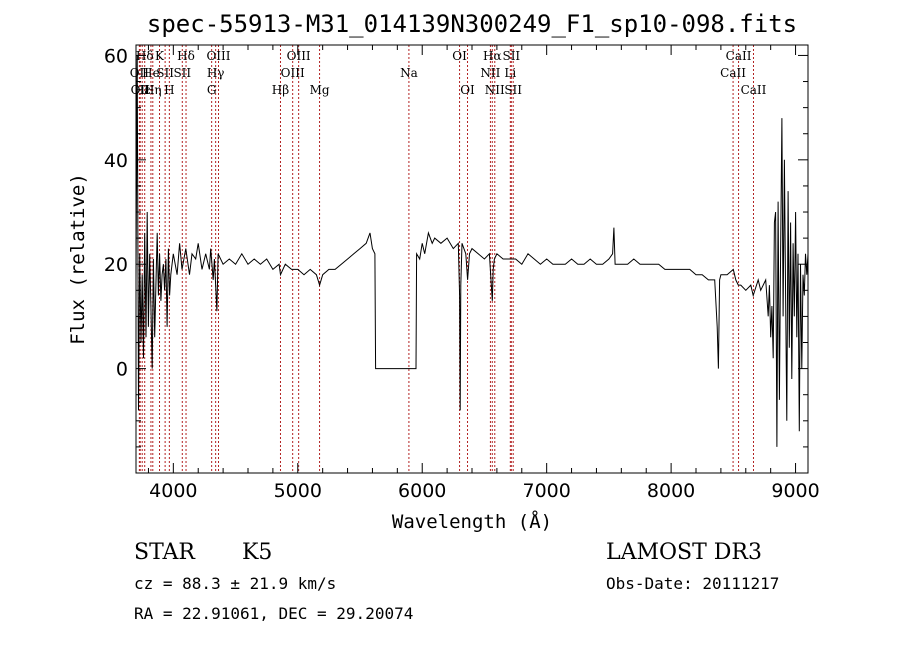 This screenshot has height=649, width=900. I want to click on y-axis-label: Flux (relative), so click(78, 259).